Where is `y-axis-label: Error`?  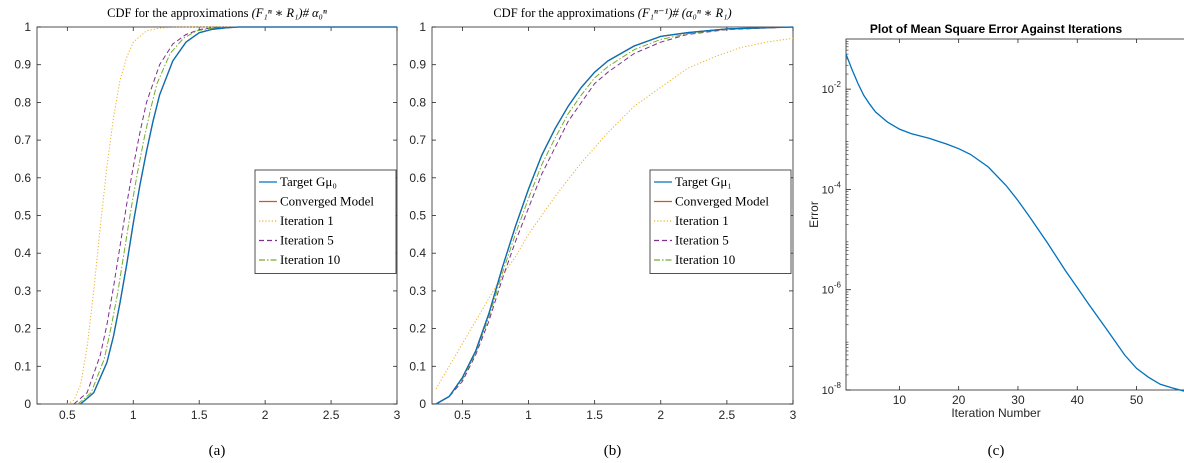 y-axis-label: Error is located at coordinates (814, 214).